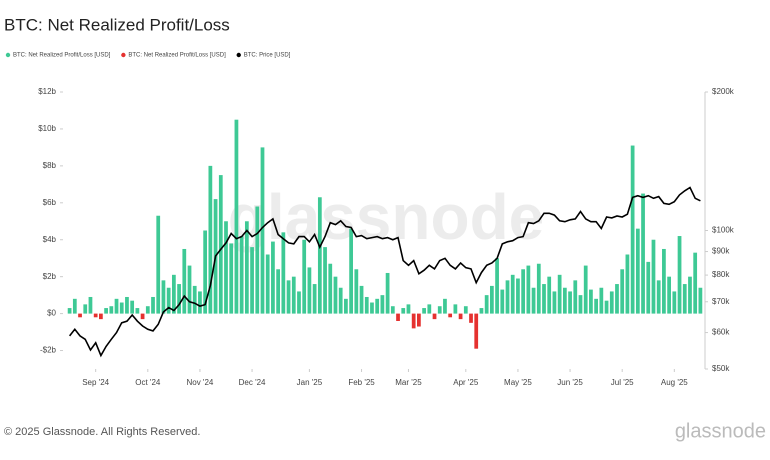 This screenshot has height=460, width=770. What do you see at coordinates (674, 382) in the screenshot?
I see `x-tick-label: Aug '25` at bounding box center [674, 382].